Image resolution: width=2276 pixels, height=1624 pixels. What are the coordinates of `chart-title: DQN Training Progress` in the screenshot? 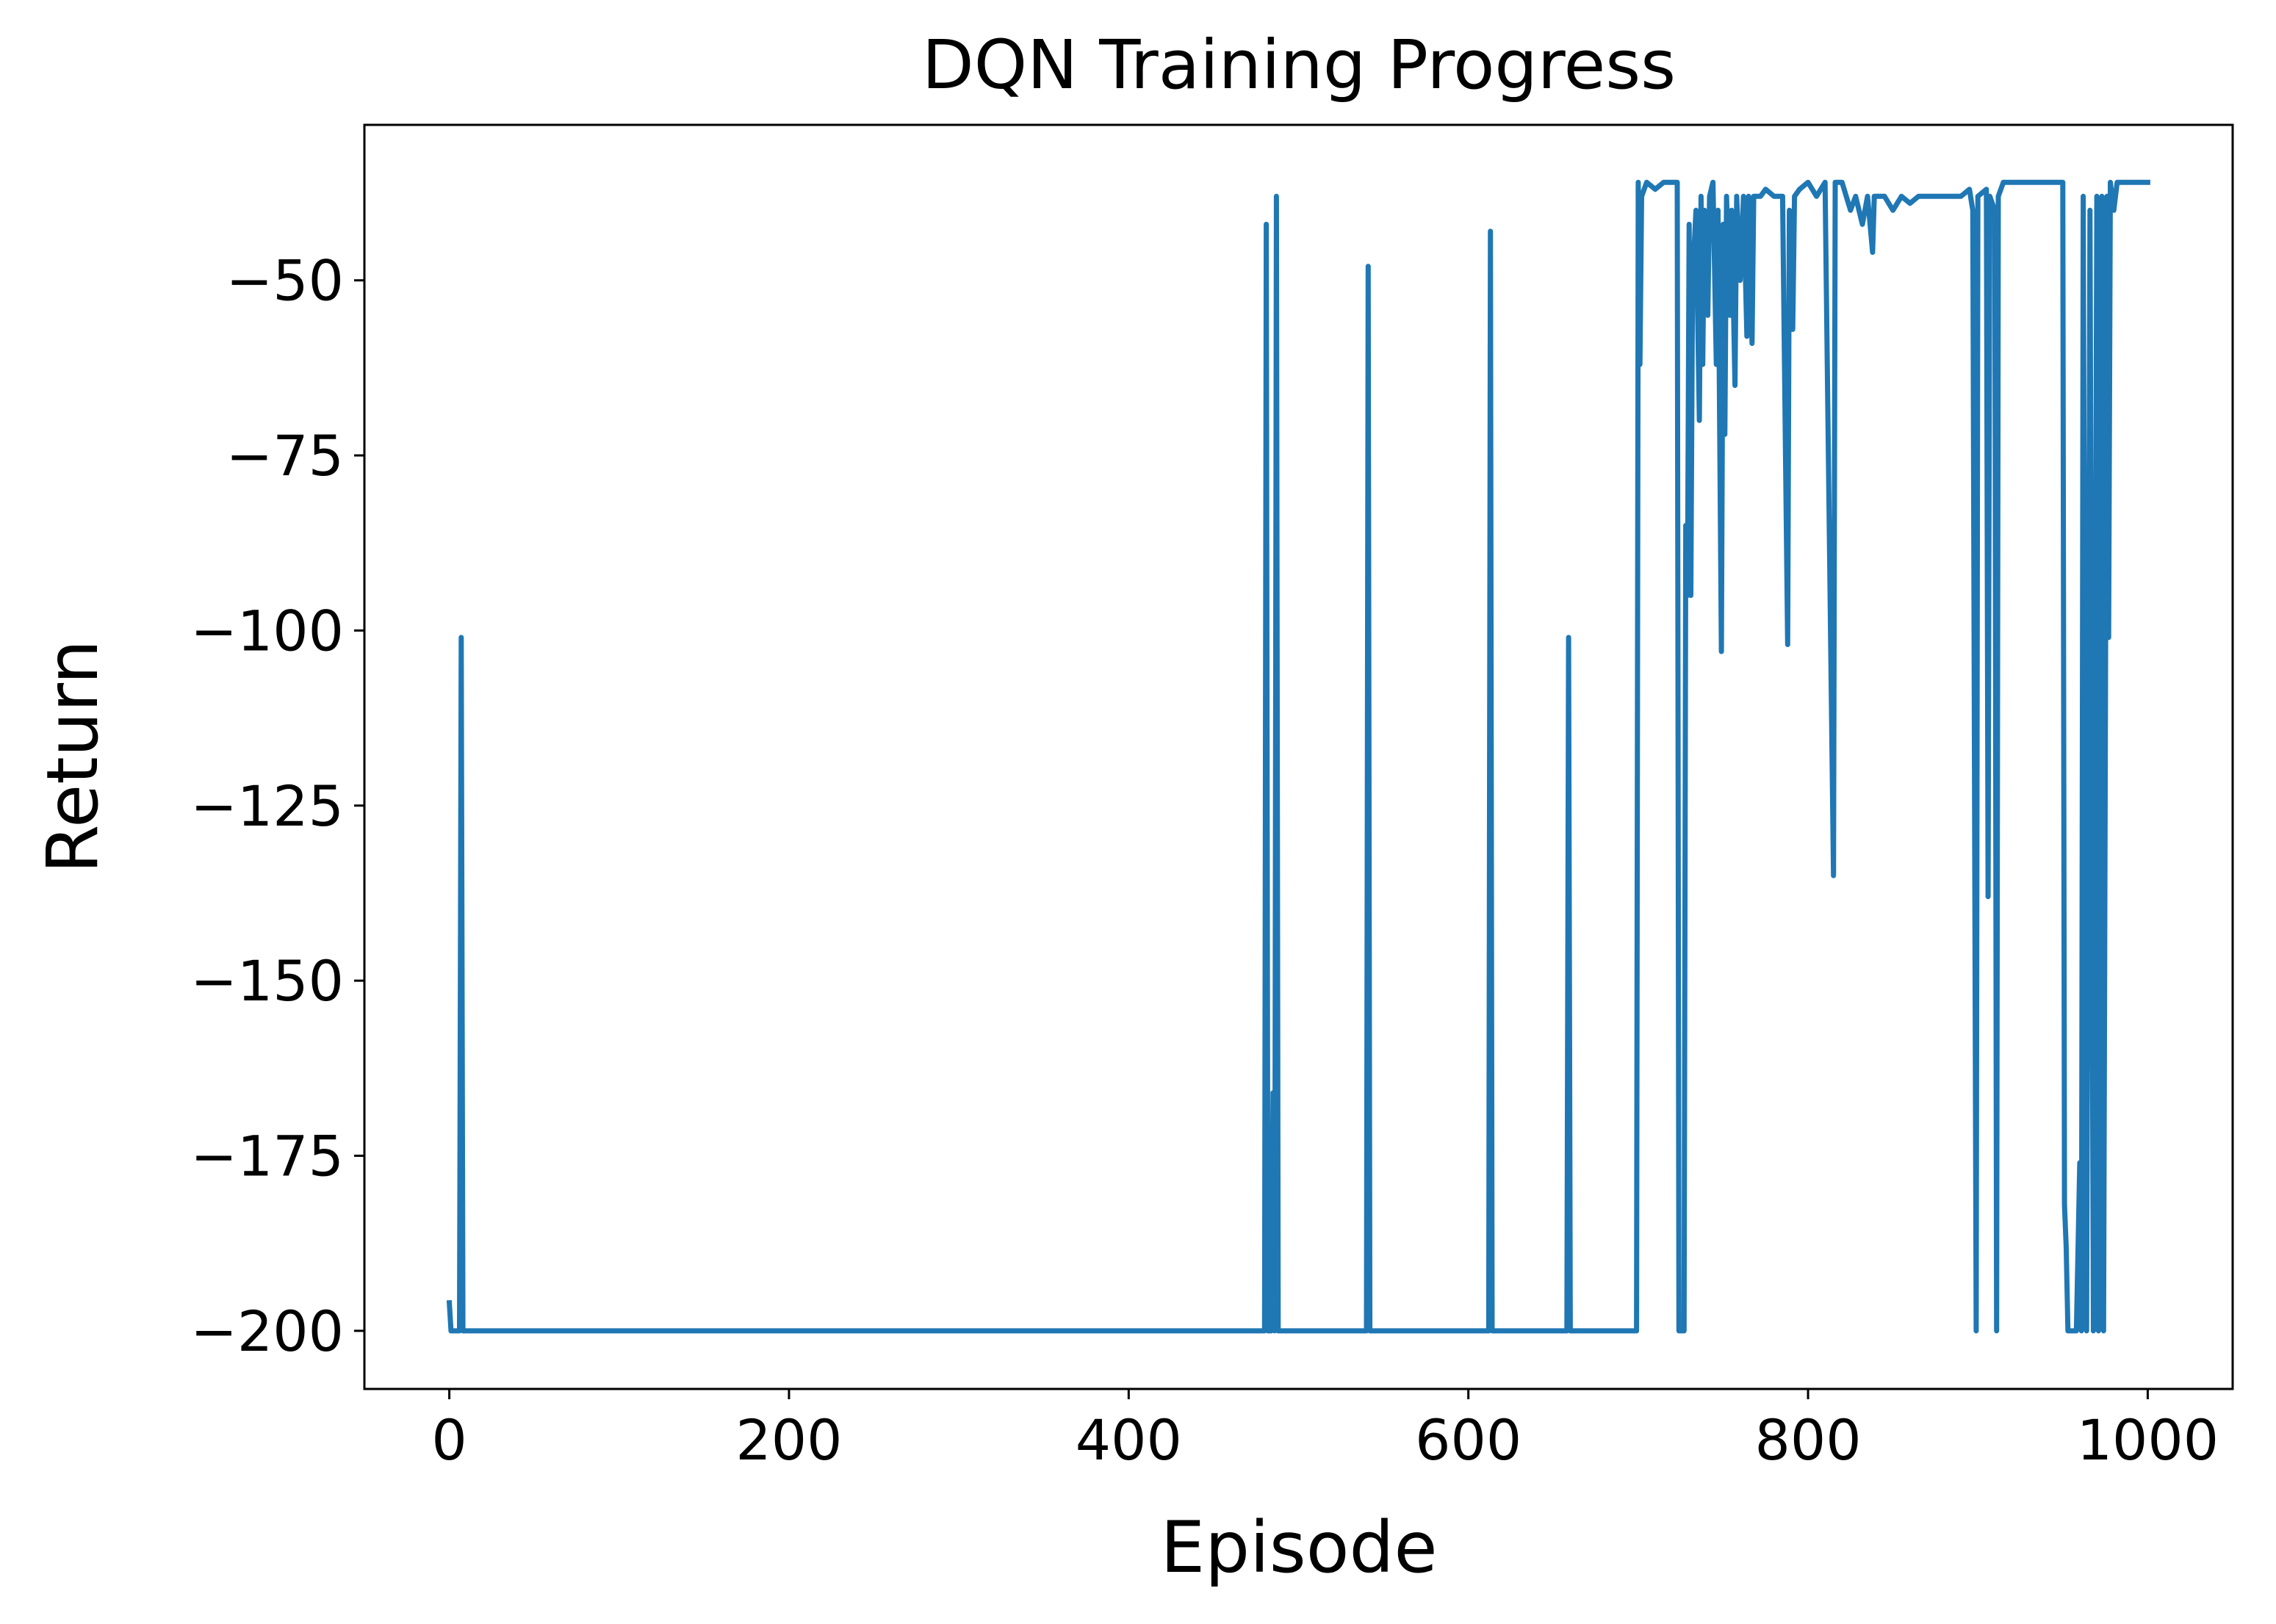 It's located at (1299, 65).